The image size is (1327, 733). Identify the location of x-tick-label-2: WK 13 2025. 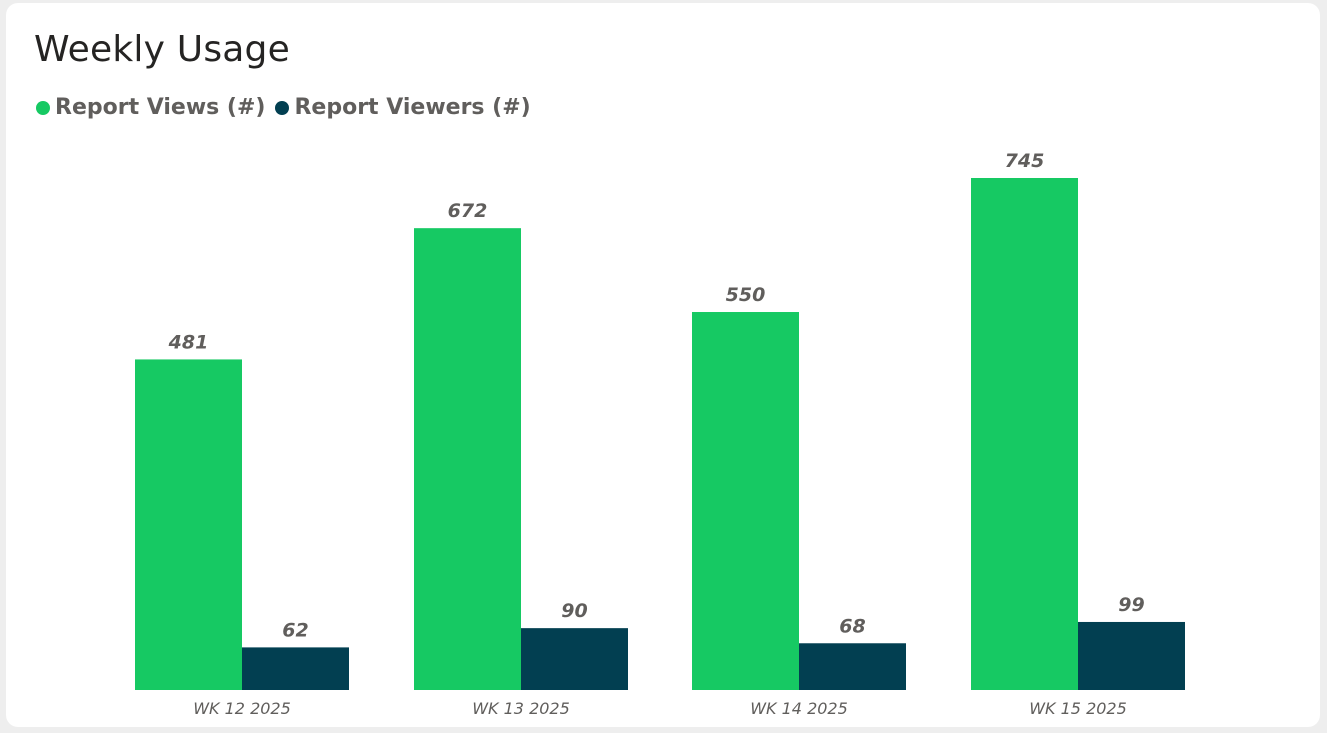
(521, 708).